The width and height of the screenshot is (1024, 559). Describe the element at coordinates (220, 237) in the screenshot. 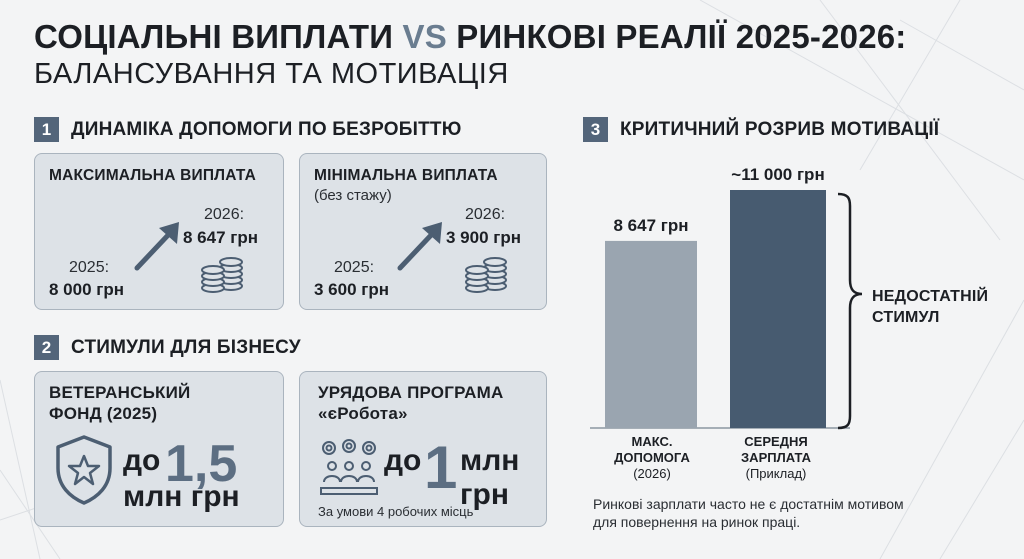

I see `max-value-to: 8 647 грн` at that location.